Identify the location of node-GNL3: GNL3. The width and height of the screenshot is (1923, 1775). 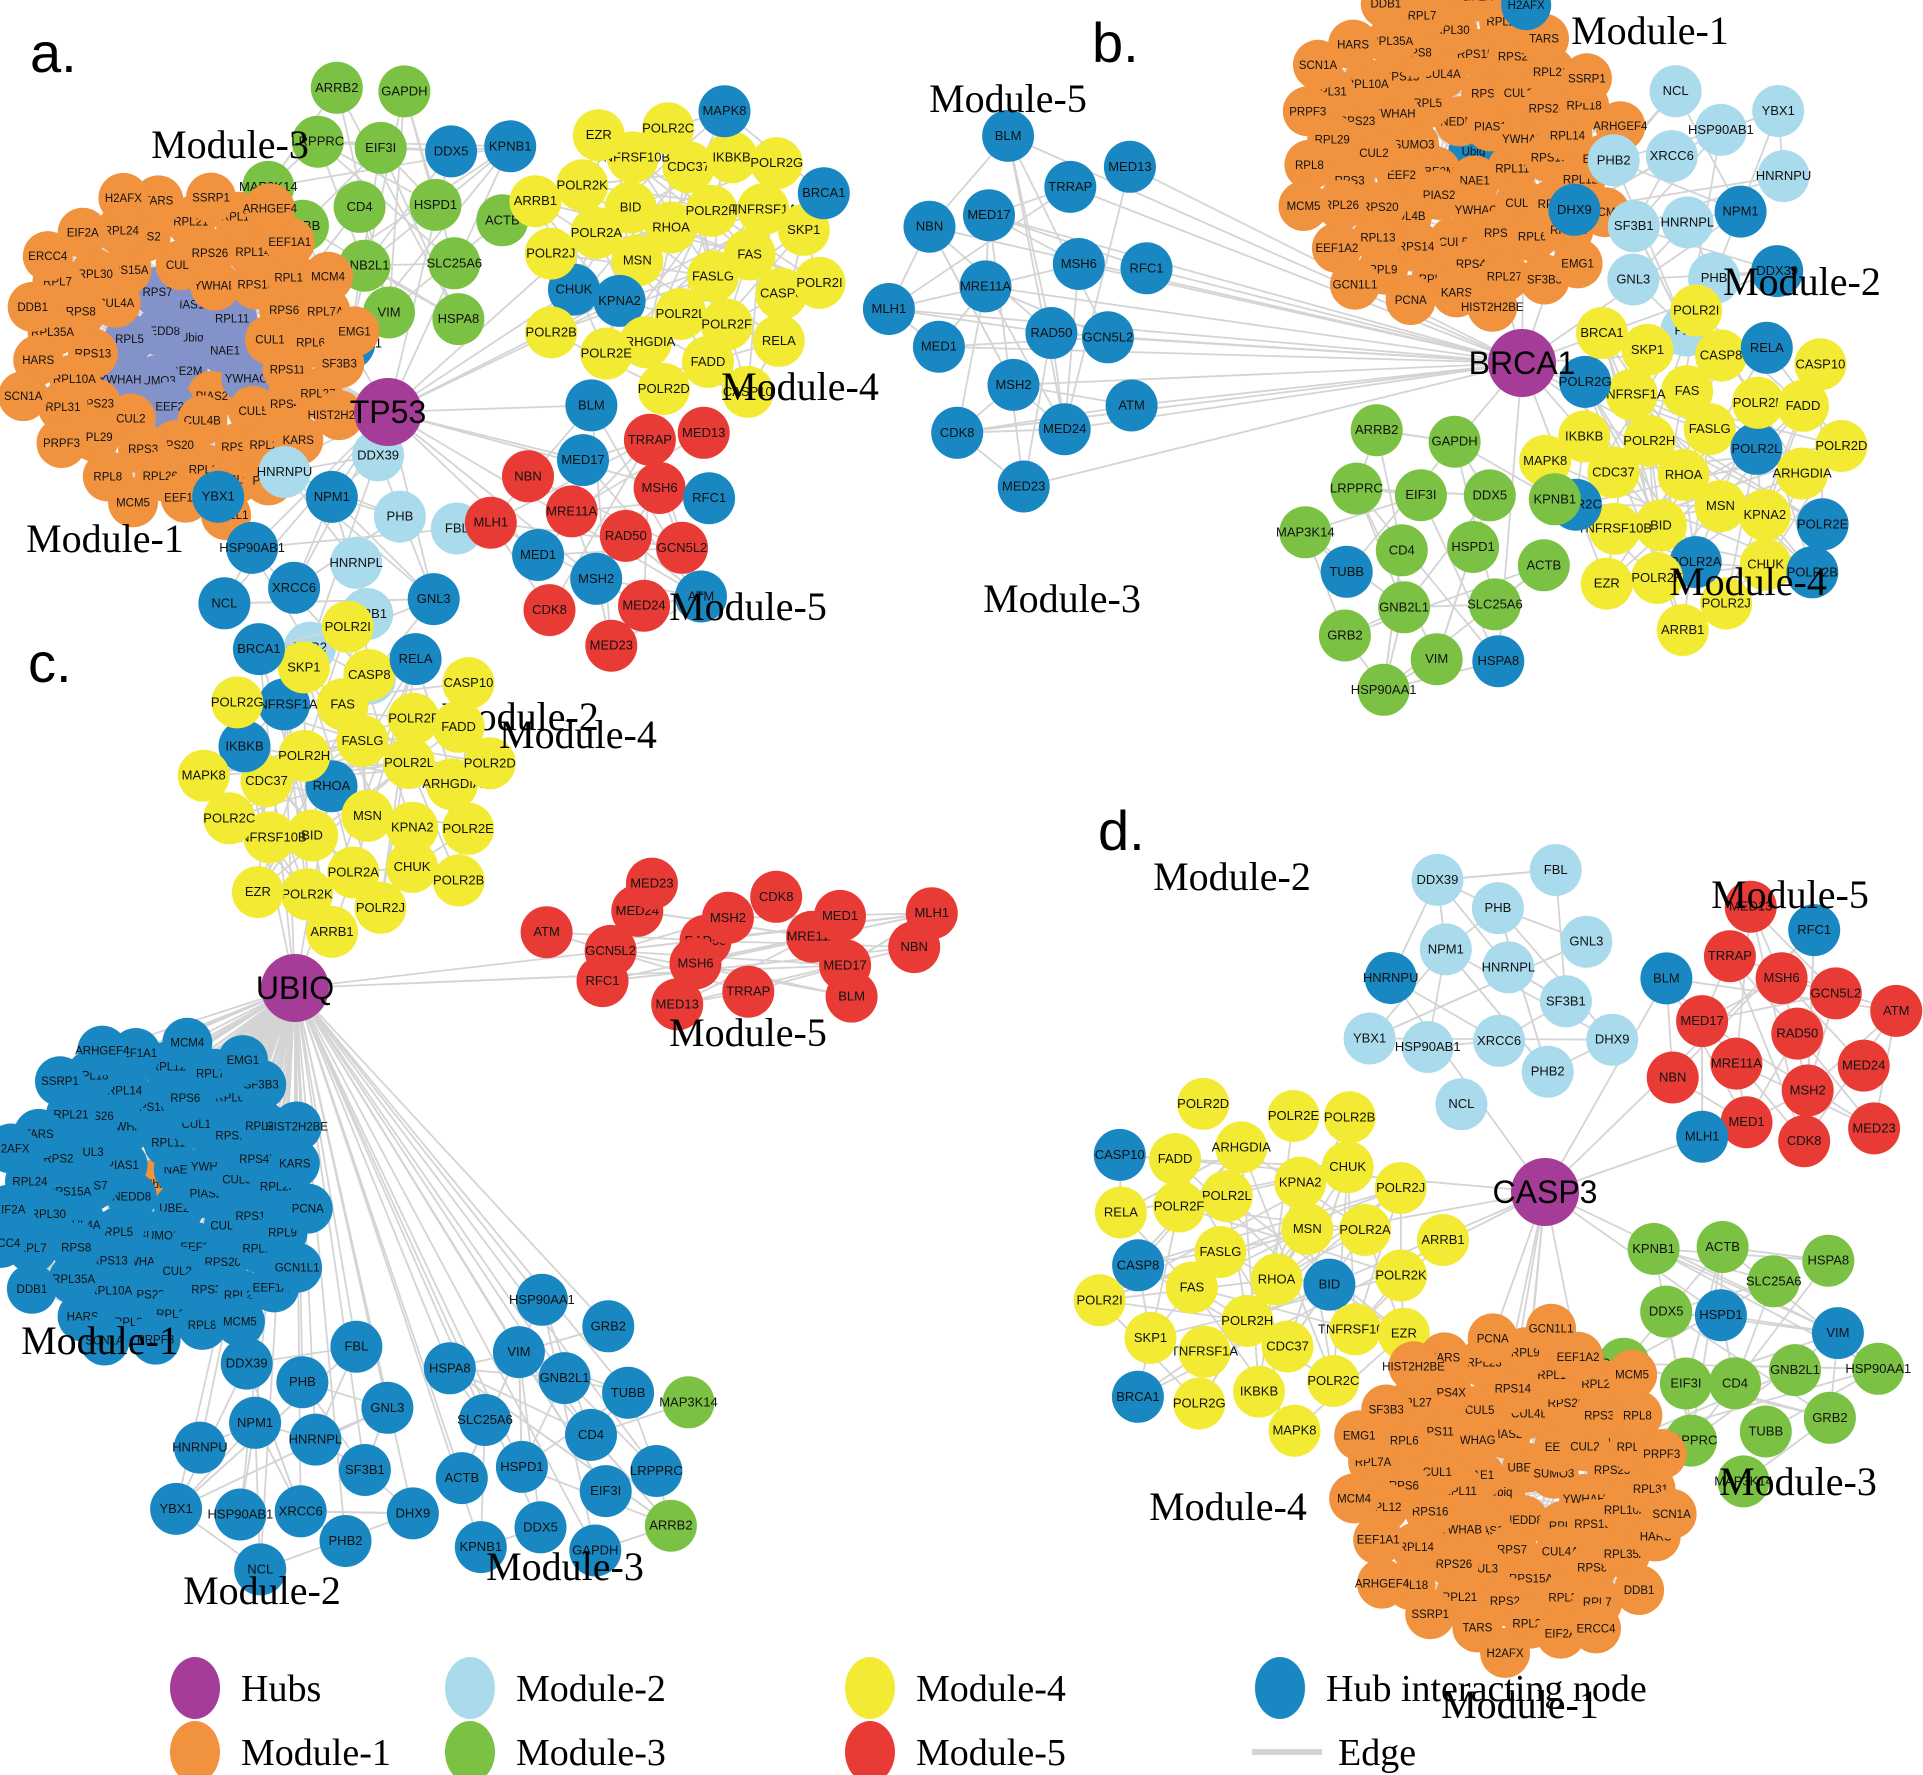
(1586, 941).